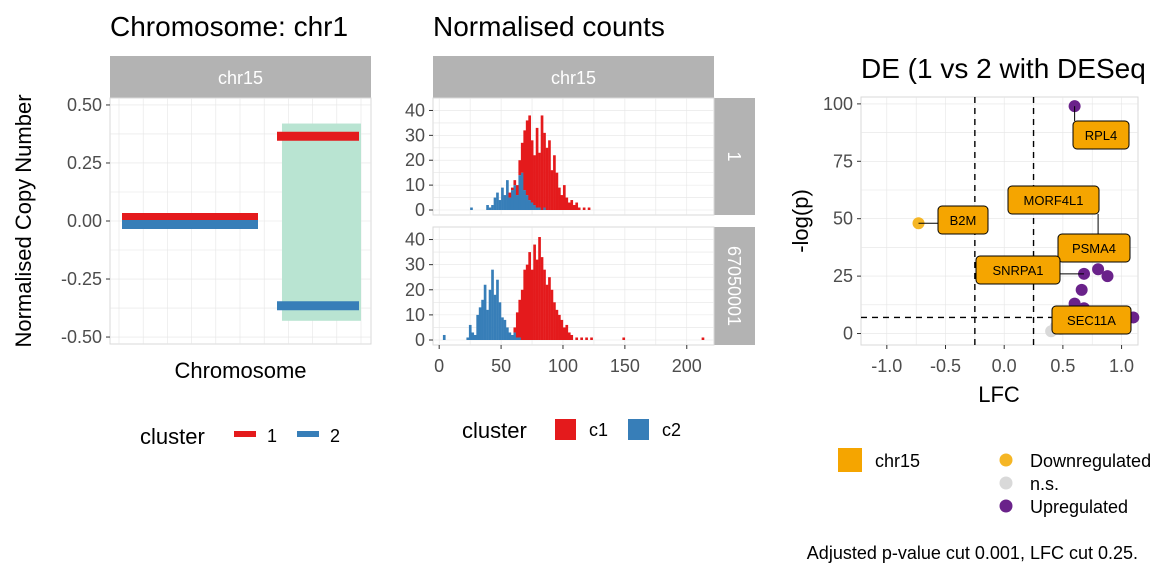  Describe the element at coordinates (563, 366) in the screenshot. I see `counts-x-tick-label: 100` at that location.